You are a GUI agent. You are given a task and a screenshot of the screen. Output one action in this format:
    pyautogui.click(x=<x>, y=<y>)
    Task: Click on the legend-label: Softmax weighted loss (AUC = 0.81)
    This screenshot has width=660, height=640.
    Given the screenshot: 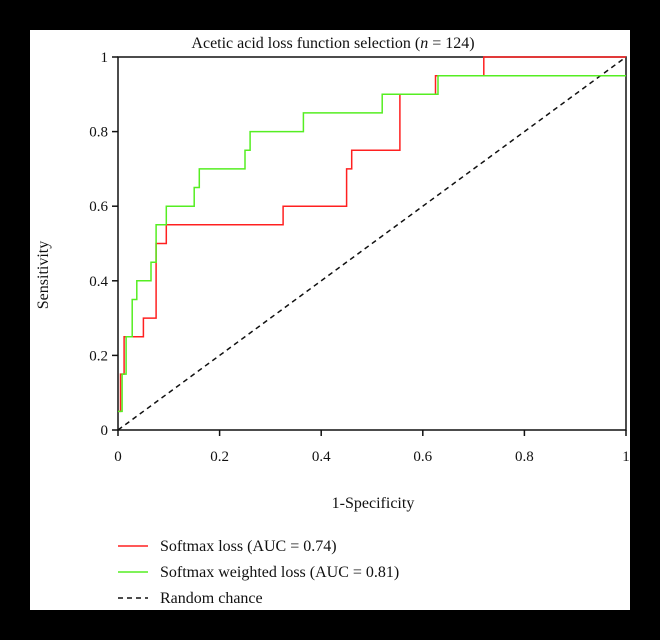 What is the action you would take?
    pyautogui.click(x=279, y=572)
    